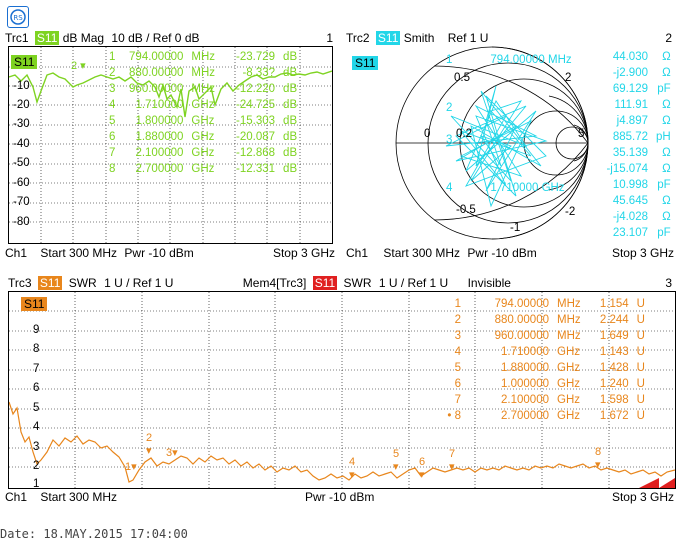  What do you see at coordinates (50, 283) in the screenshot?
I see `trc3-param-badge: S11` at bounding box center [50, 283].